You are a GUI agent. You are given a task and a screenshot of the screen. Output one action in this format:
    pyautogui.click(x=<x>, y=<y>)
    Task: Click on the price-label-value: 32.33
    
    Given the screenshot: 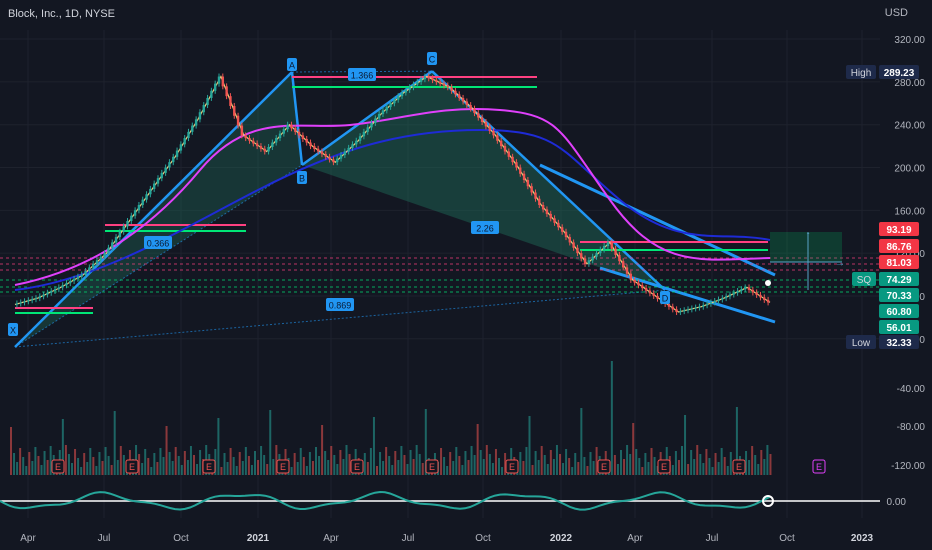 What is the action you would take?
    pyautogui.click(x=898, y=343)
    